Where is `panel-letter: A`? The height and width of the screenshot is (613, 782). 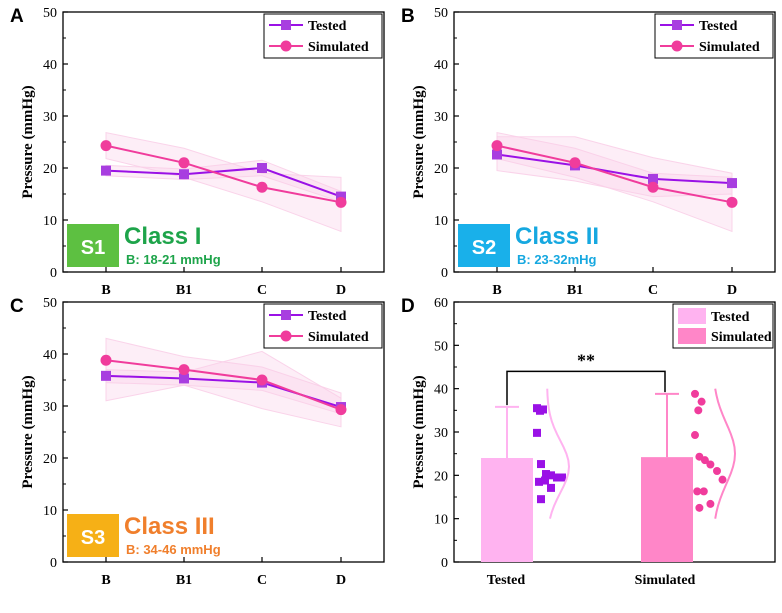 panel-letter: A is located at coordinates (17, 16).